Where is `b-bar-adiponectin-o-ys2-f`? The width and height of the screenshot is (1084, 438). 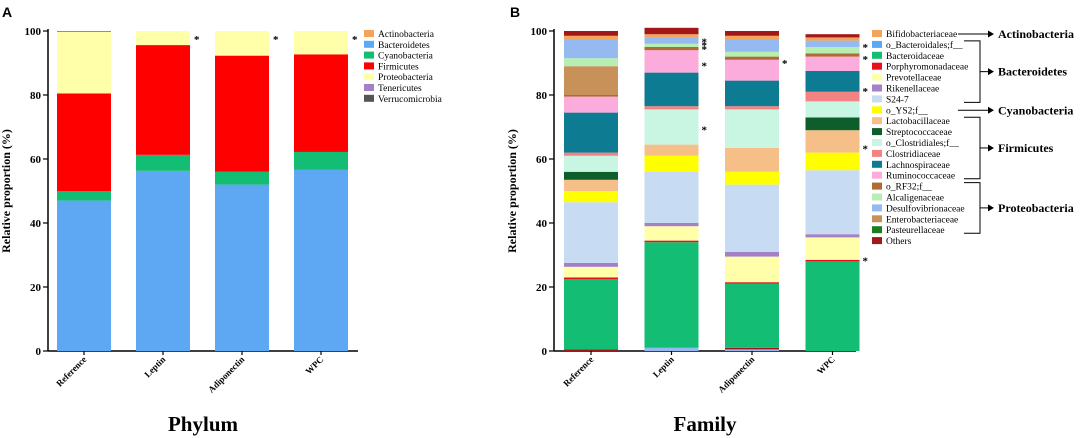 b-bar-adiponectin-o-ys2-f is located at coordinates (752, 178).